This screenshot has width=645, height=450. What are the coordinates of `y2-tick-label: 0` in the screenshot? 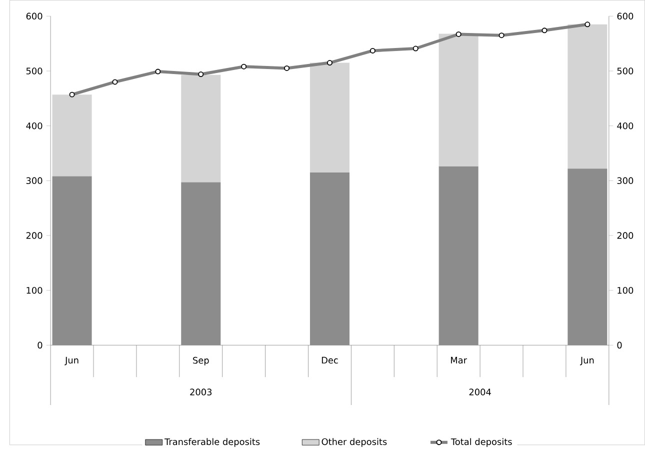 It's located at (619, 345).